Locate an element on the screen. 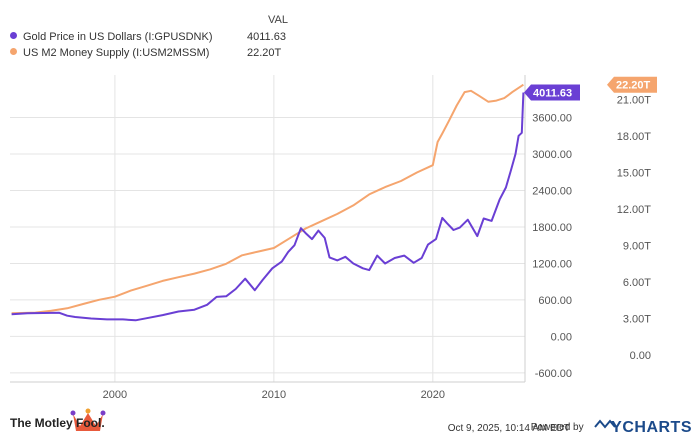 The height and width of the screenshot is (443, 700). y-left-tick-label: 0.00 is located at coordinates (561, 337).